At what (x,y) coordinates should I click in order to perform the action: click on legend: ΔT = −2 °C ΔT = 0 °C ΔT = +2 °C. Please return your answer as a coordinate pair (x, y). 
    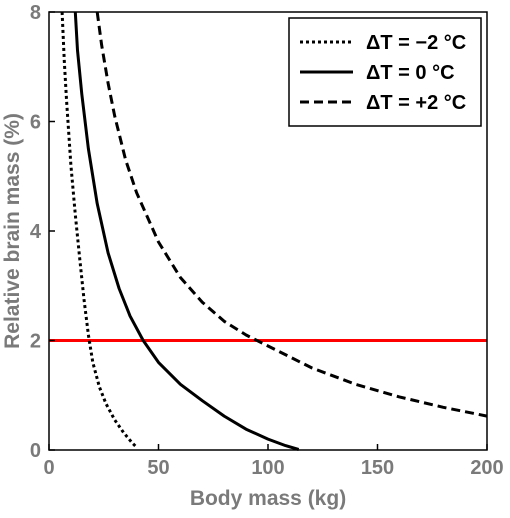
    Looking at the image, I should click on (385, 72).